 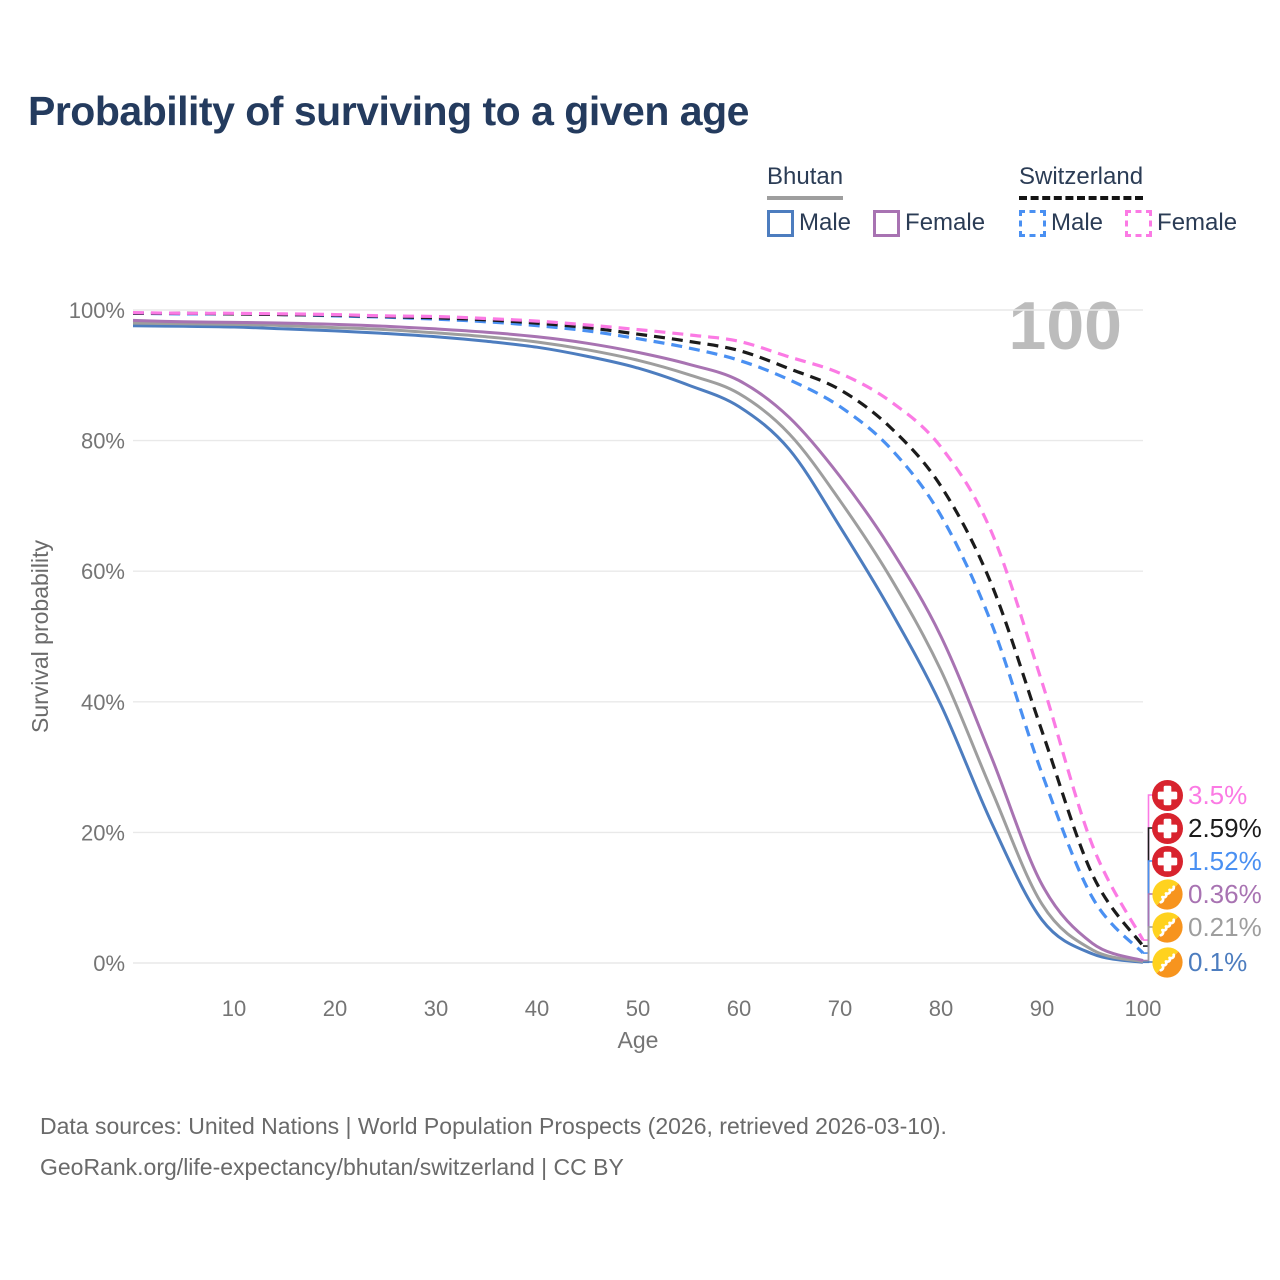 I want to click on legend-label-bhutan-female: Female, so click(x=945, y=222).